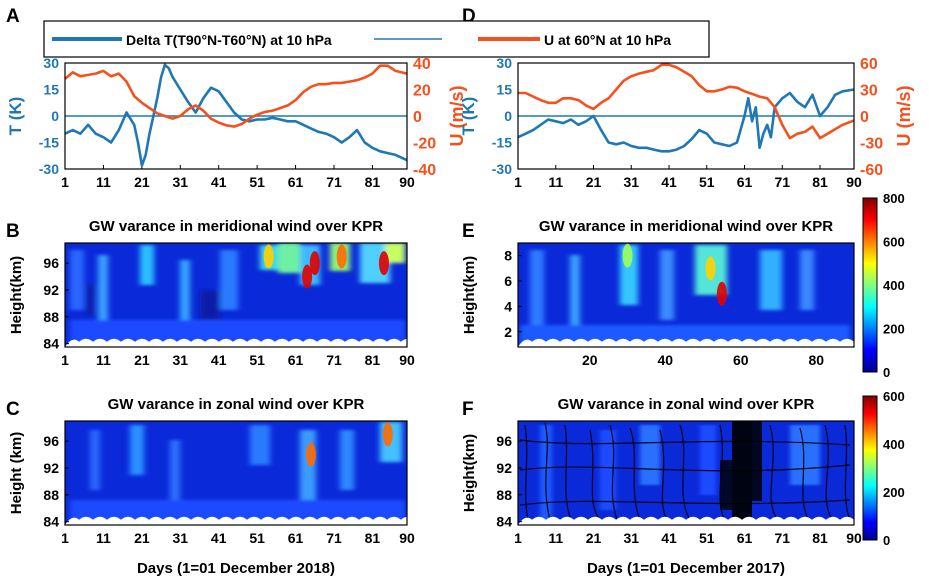 Image resolution: width=929 pixels, height=581 pixels. Describe the element at coordinates (508, 116) in the screenshot. I see `panel-d-ytick-label: 0` at that location.